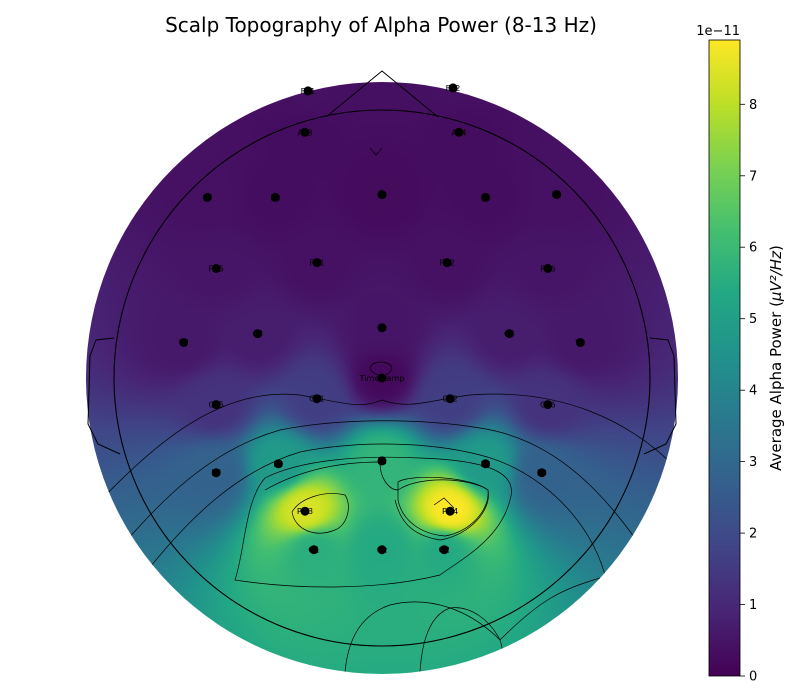 The image size is (800, 700). I want to click on electrode-label-po3: PO3, so click(305, 511).